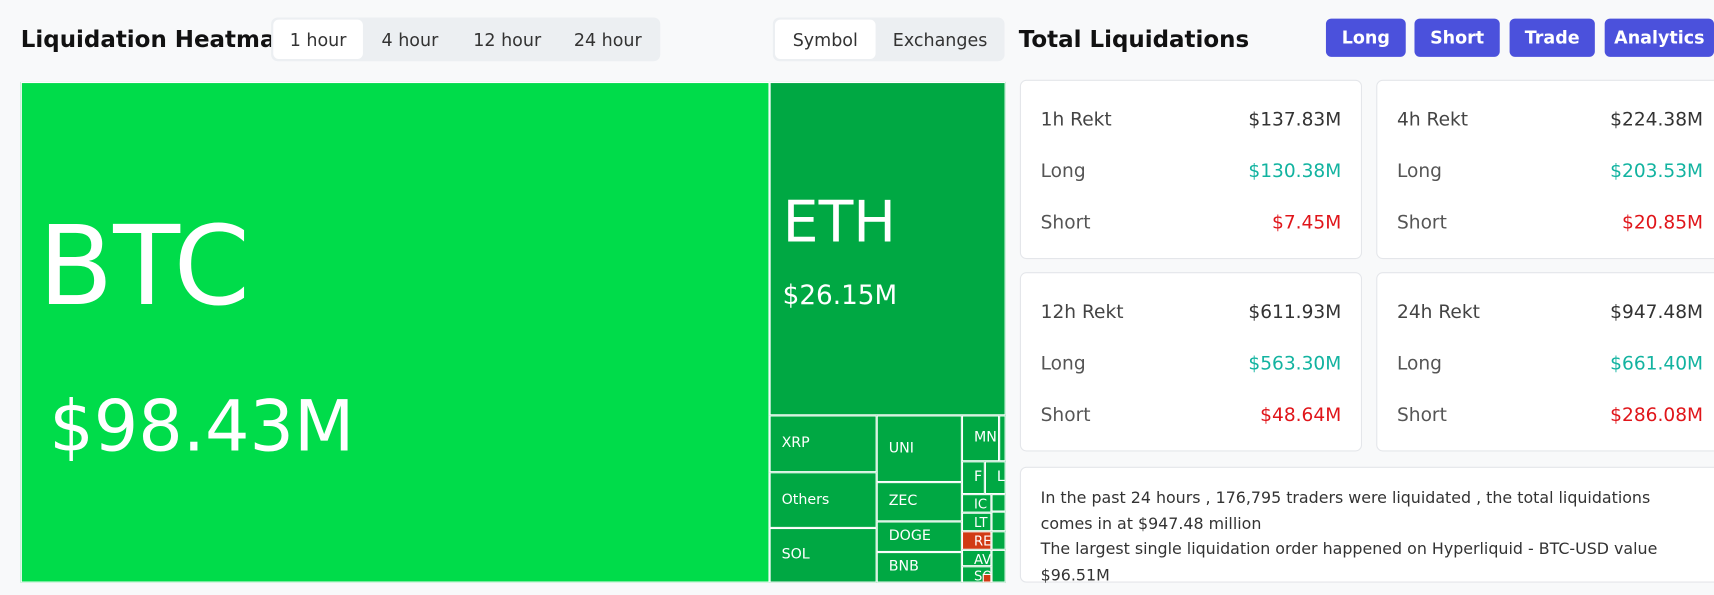 This screenshot has height=595, width=1714. Describe the element at coordinates (1657, 312) in the screenshot. I see `card-total: $947.48M` at that location.